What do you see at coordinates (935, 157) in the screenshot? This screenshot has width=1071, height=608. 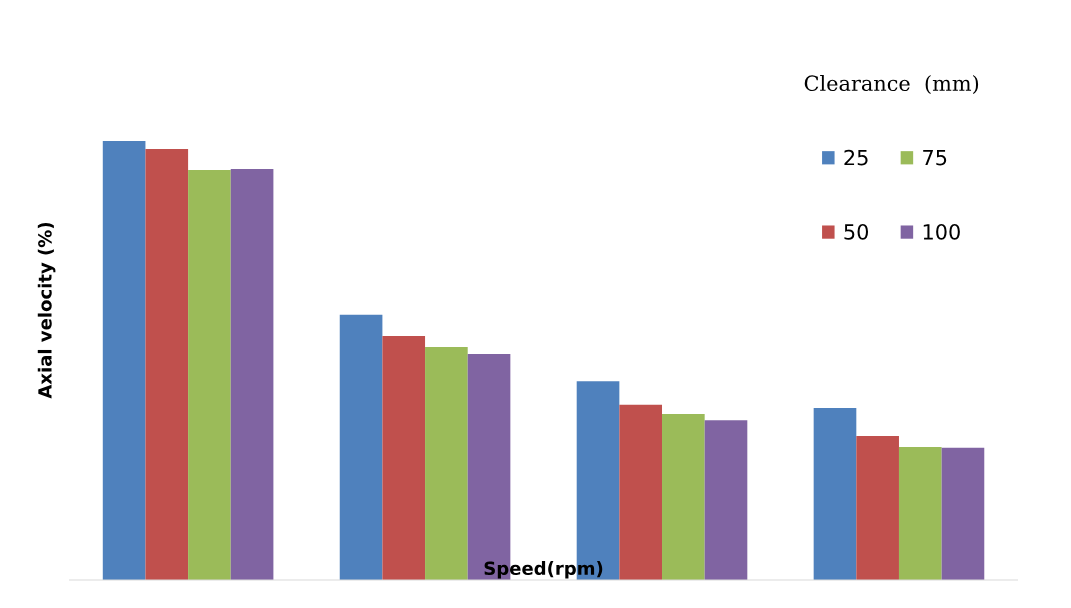 I see `legend-label: 75` at bounding box center [935, 157].